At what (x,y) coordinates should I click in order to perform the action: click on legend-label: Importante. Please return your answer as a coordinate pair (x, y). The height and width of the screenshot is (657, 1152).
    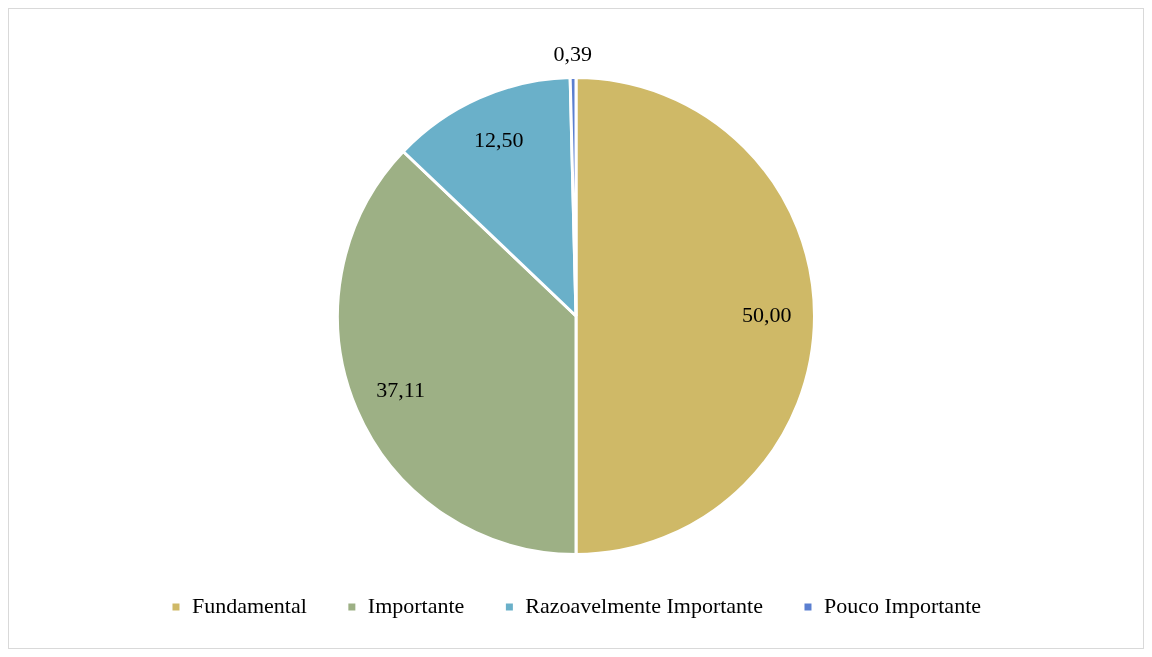
    Looking at the image, I should click on (416, 605).